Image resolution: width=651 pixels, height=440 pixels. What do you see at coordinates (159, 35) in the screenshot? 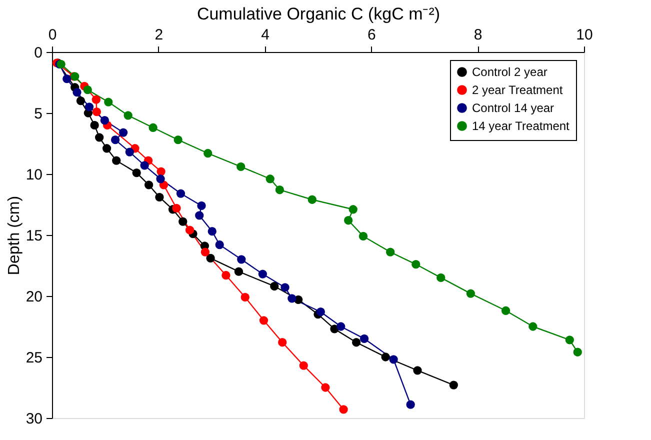
I see `x-tick-label: 2` at bounding box center [159, 35].